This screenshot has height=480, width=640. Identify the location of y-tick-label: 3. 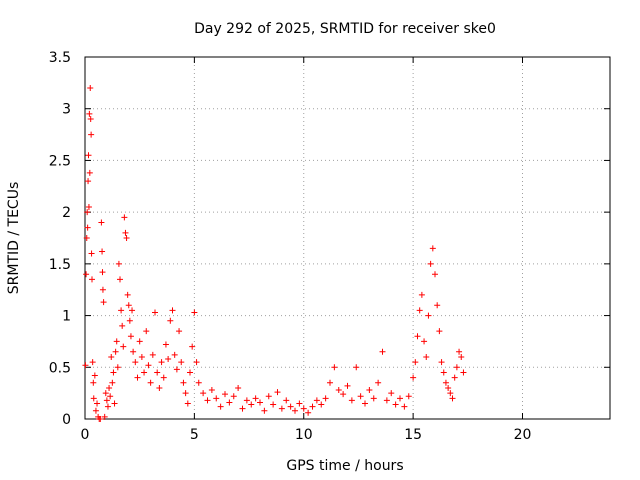
(66, 110).